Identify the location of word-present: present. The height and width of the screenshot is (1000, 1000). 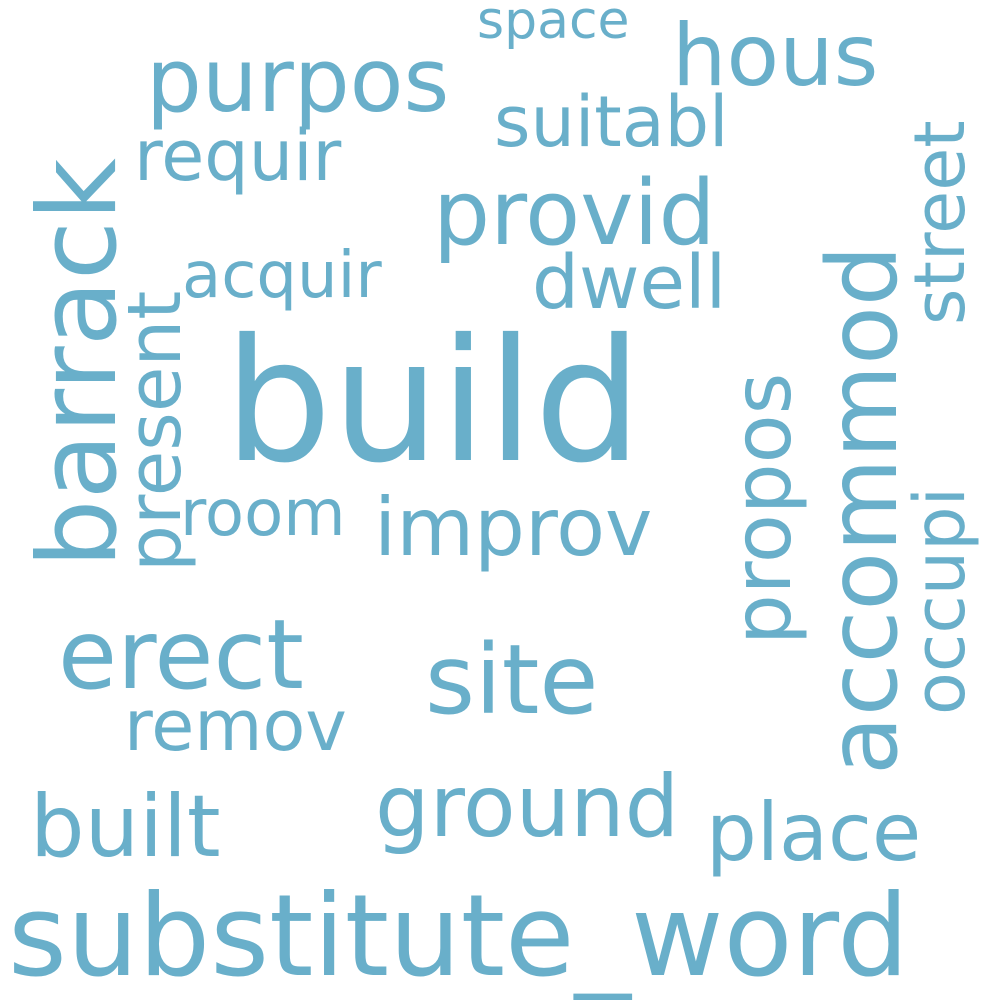
(155, 431).